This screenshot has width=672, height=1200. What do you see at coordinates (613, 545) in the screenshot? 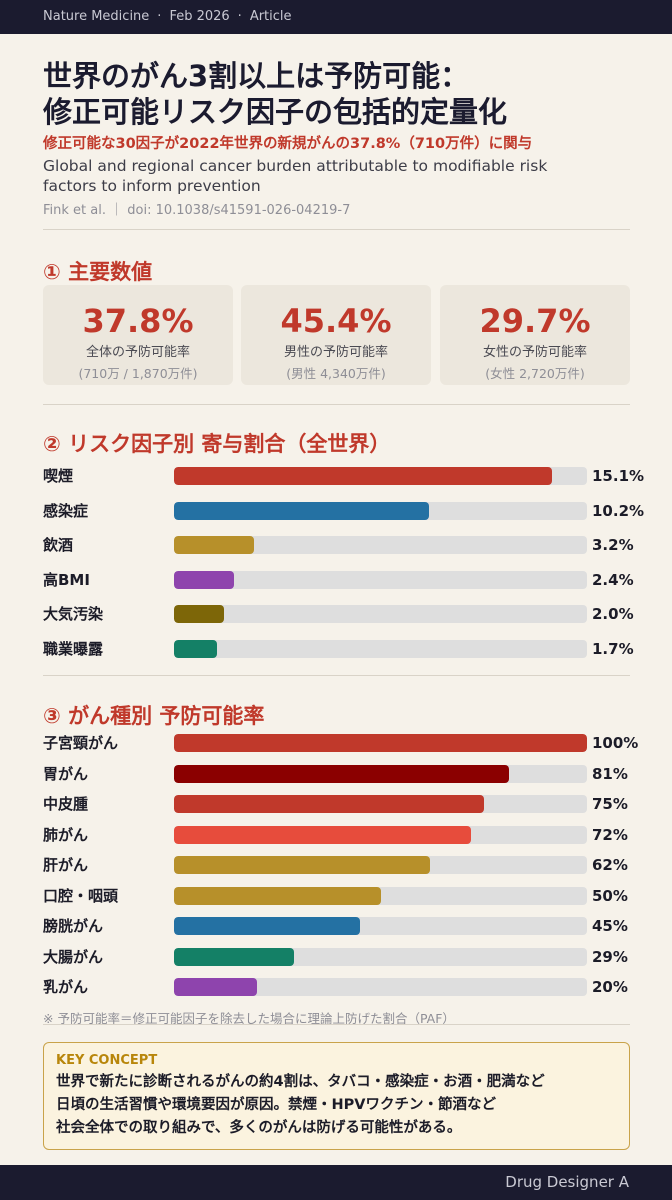
I see `bar-value-label: 3.2%` at bounding box center [613, 545].